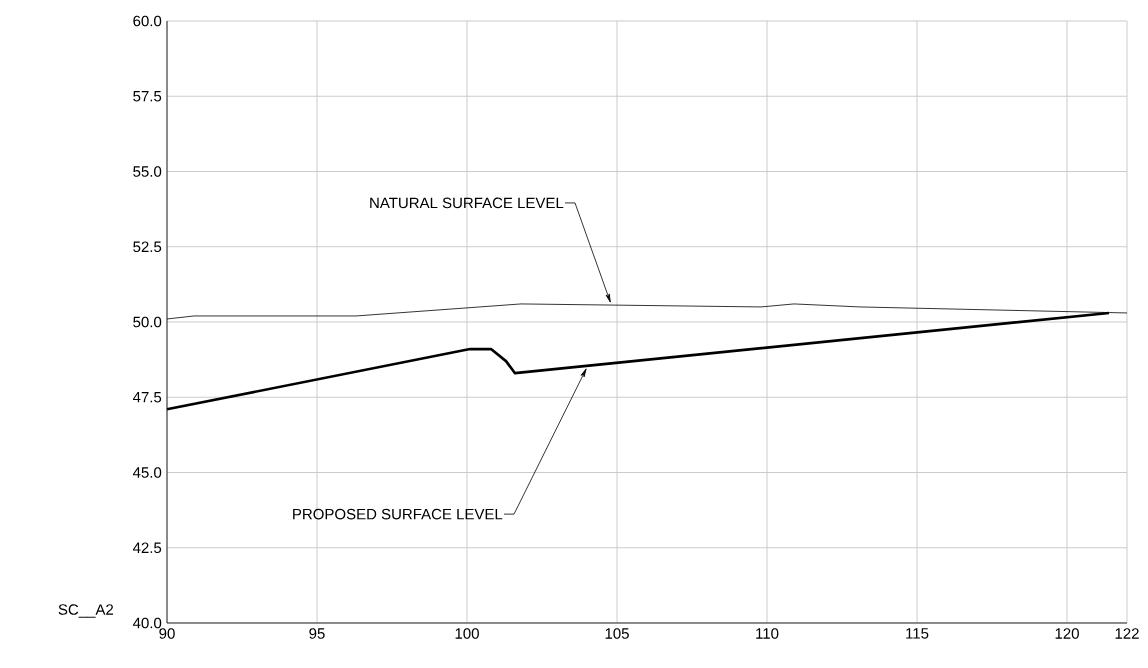 This screenshot has width=1148, height=668. I want to click on x-tick-label: 90, so click(167, 633).